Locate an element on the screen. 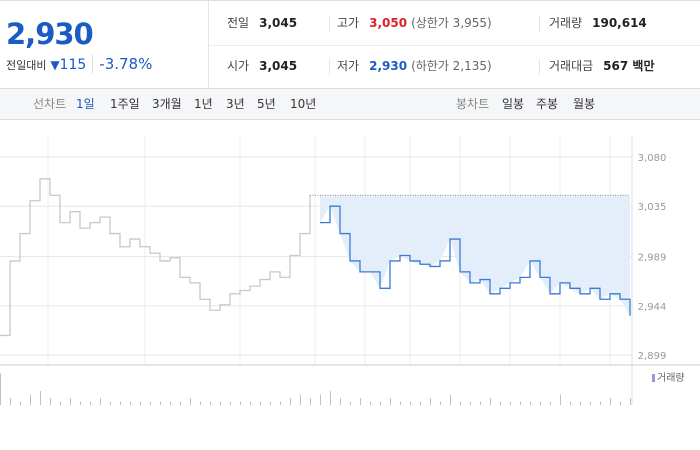 The image size is (700, 450). tab: 1주일 is located at coordinates (125, 104).